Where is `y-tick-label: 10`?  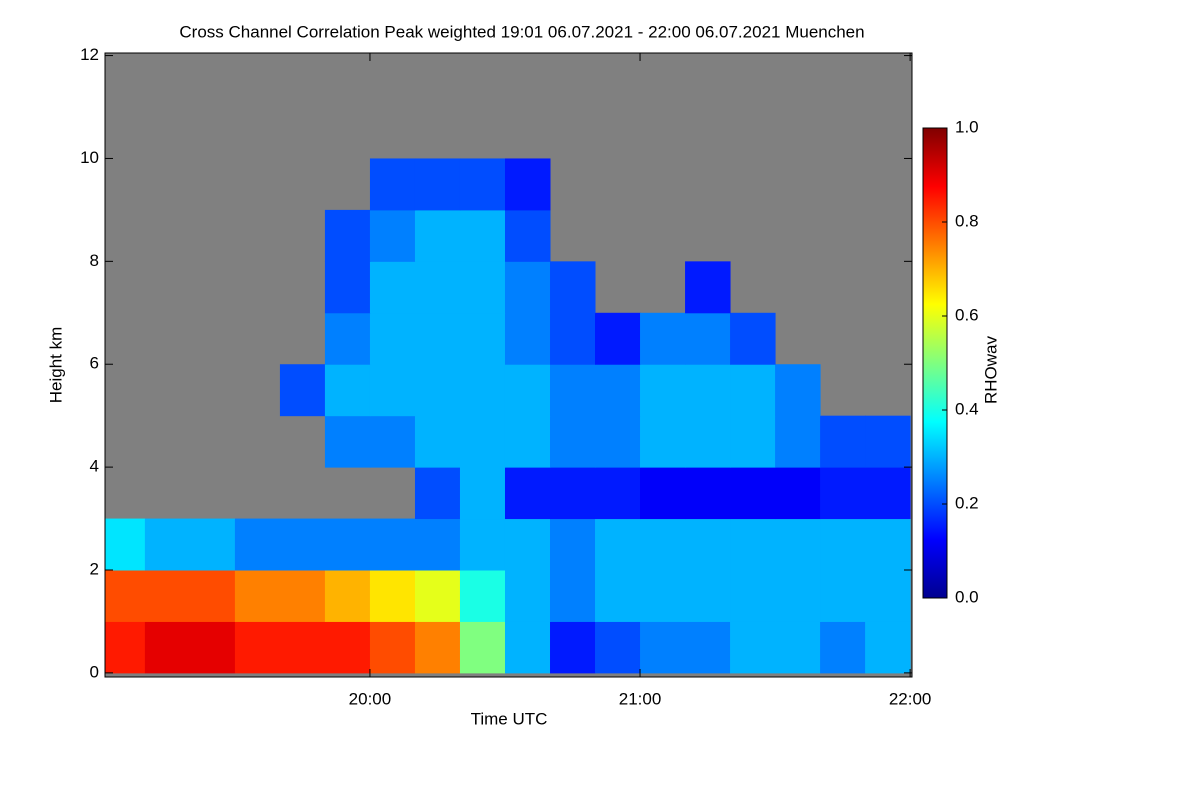
y-tick-label: 10 is located at coordinates (89, 157).